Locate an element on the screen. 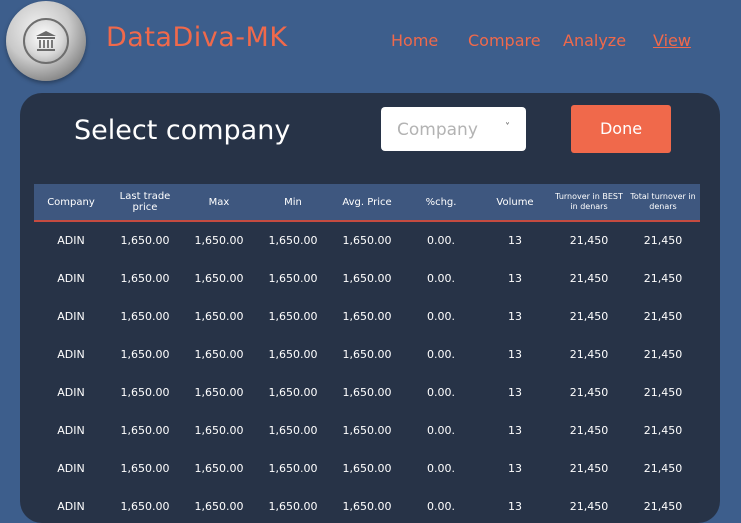 The width and height of the screenshot is (741, 523). done-button: Done is located at coordinates (621, 129).